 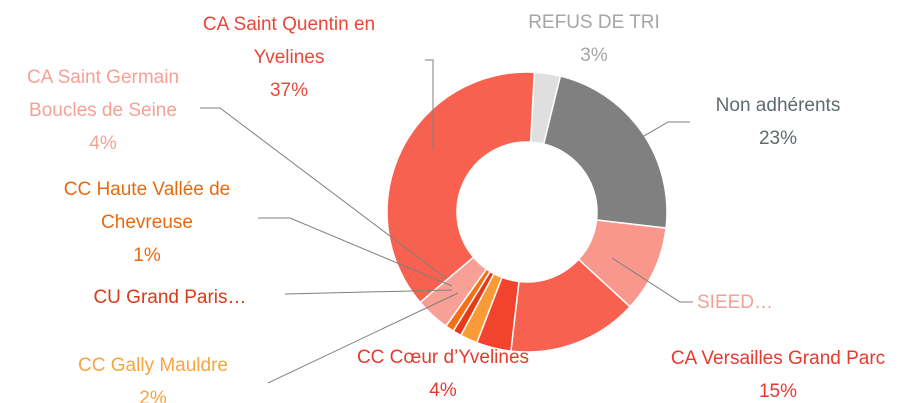 I want to click on value-label: 1%, so click(x=147, y=255).